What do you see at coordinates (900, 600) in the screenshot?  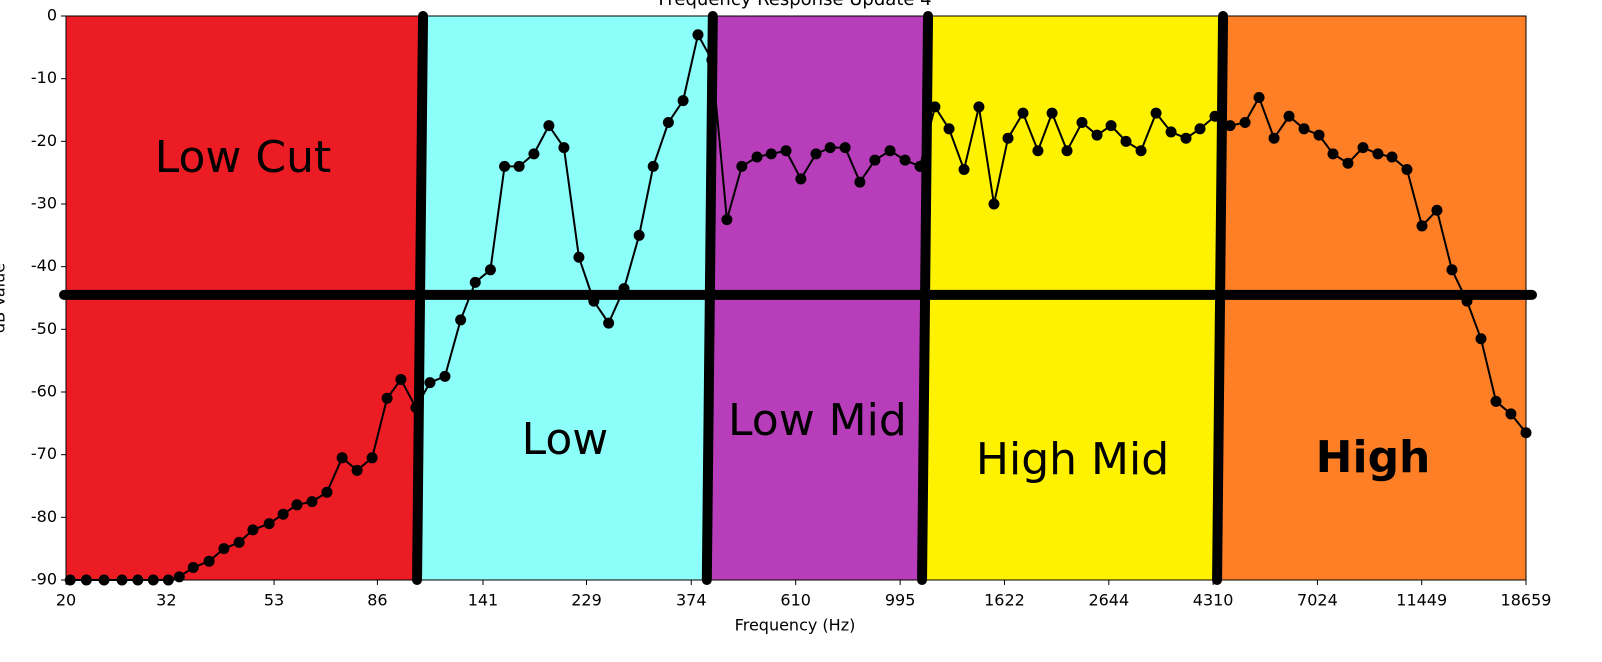 I see `x-tick-label: 995` at bounding box center [900, 600].